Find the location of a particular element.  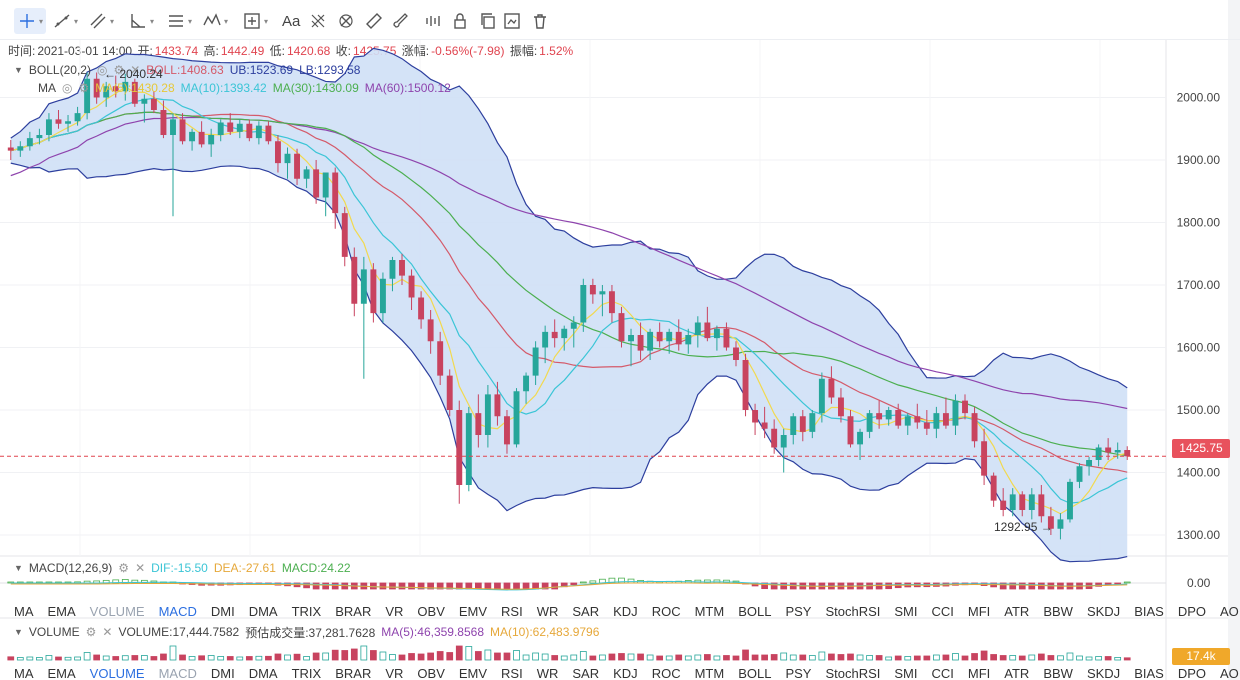

visibility-tool-button is located at coordinates (434, 21).